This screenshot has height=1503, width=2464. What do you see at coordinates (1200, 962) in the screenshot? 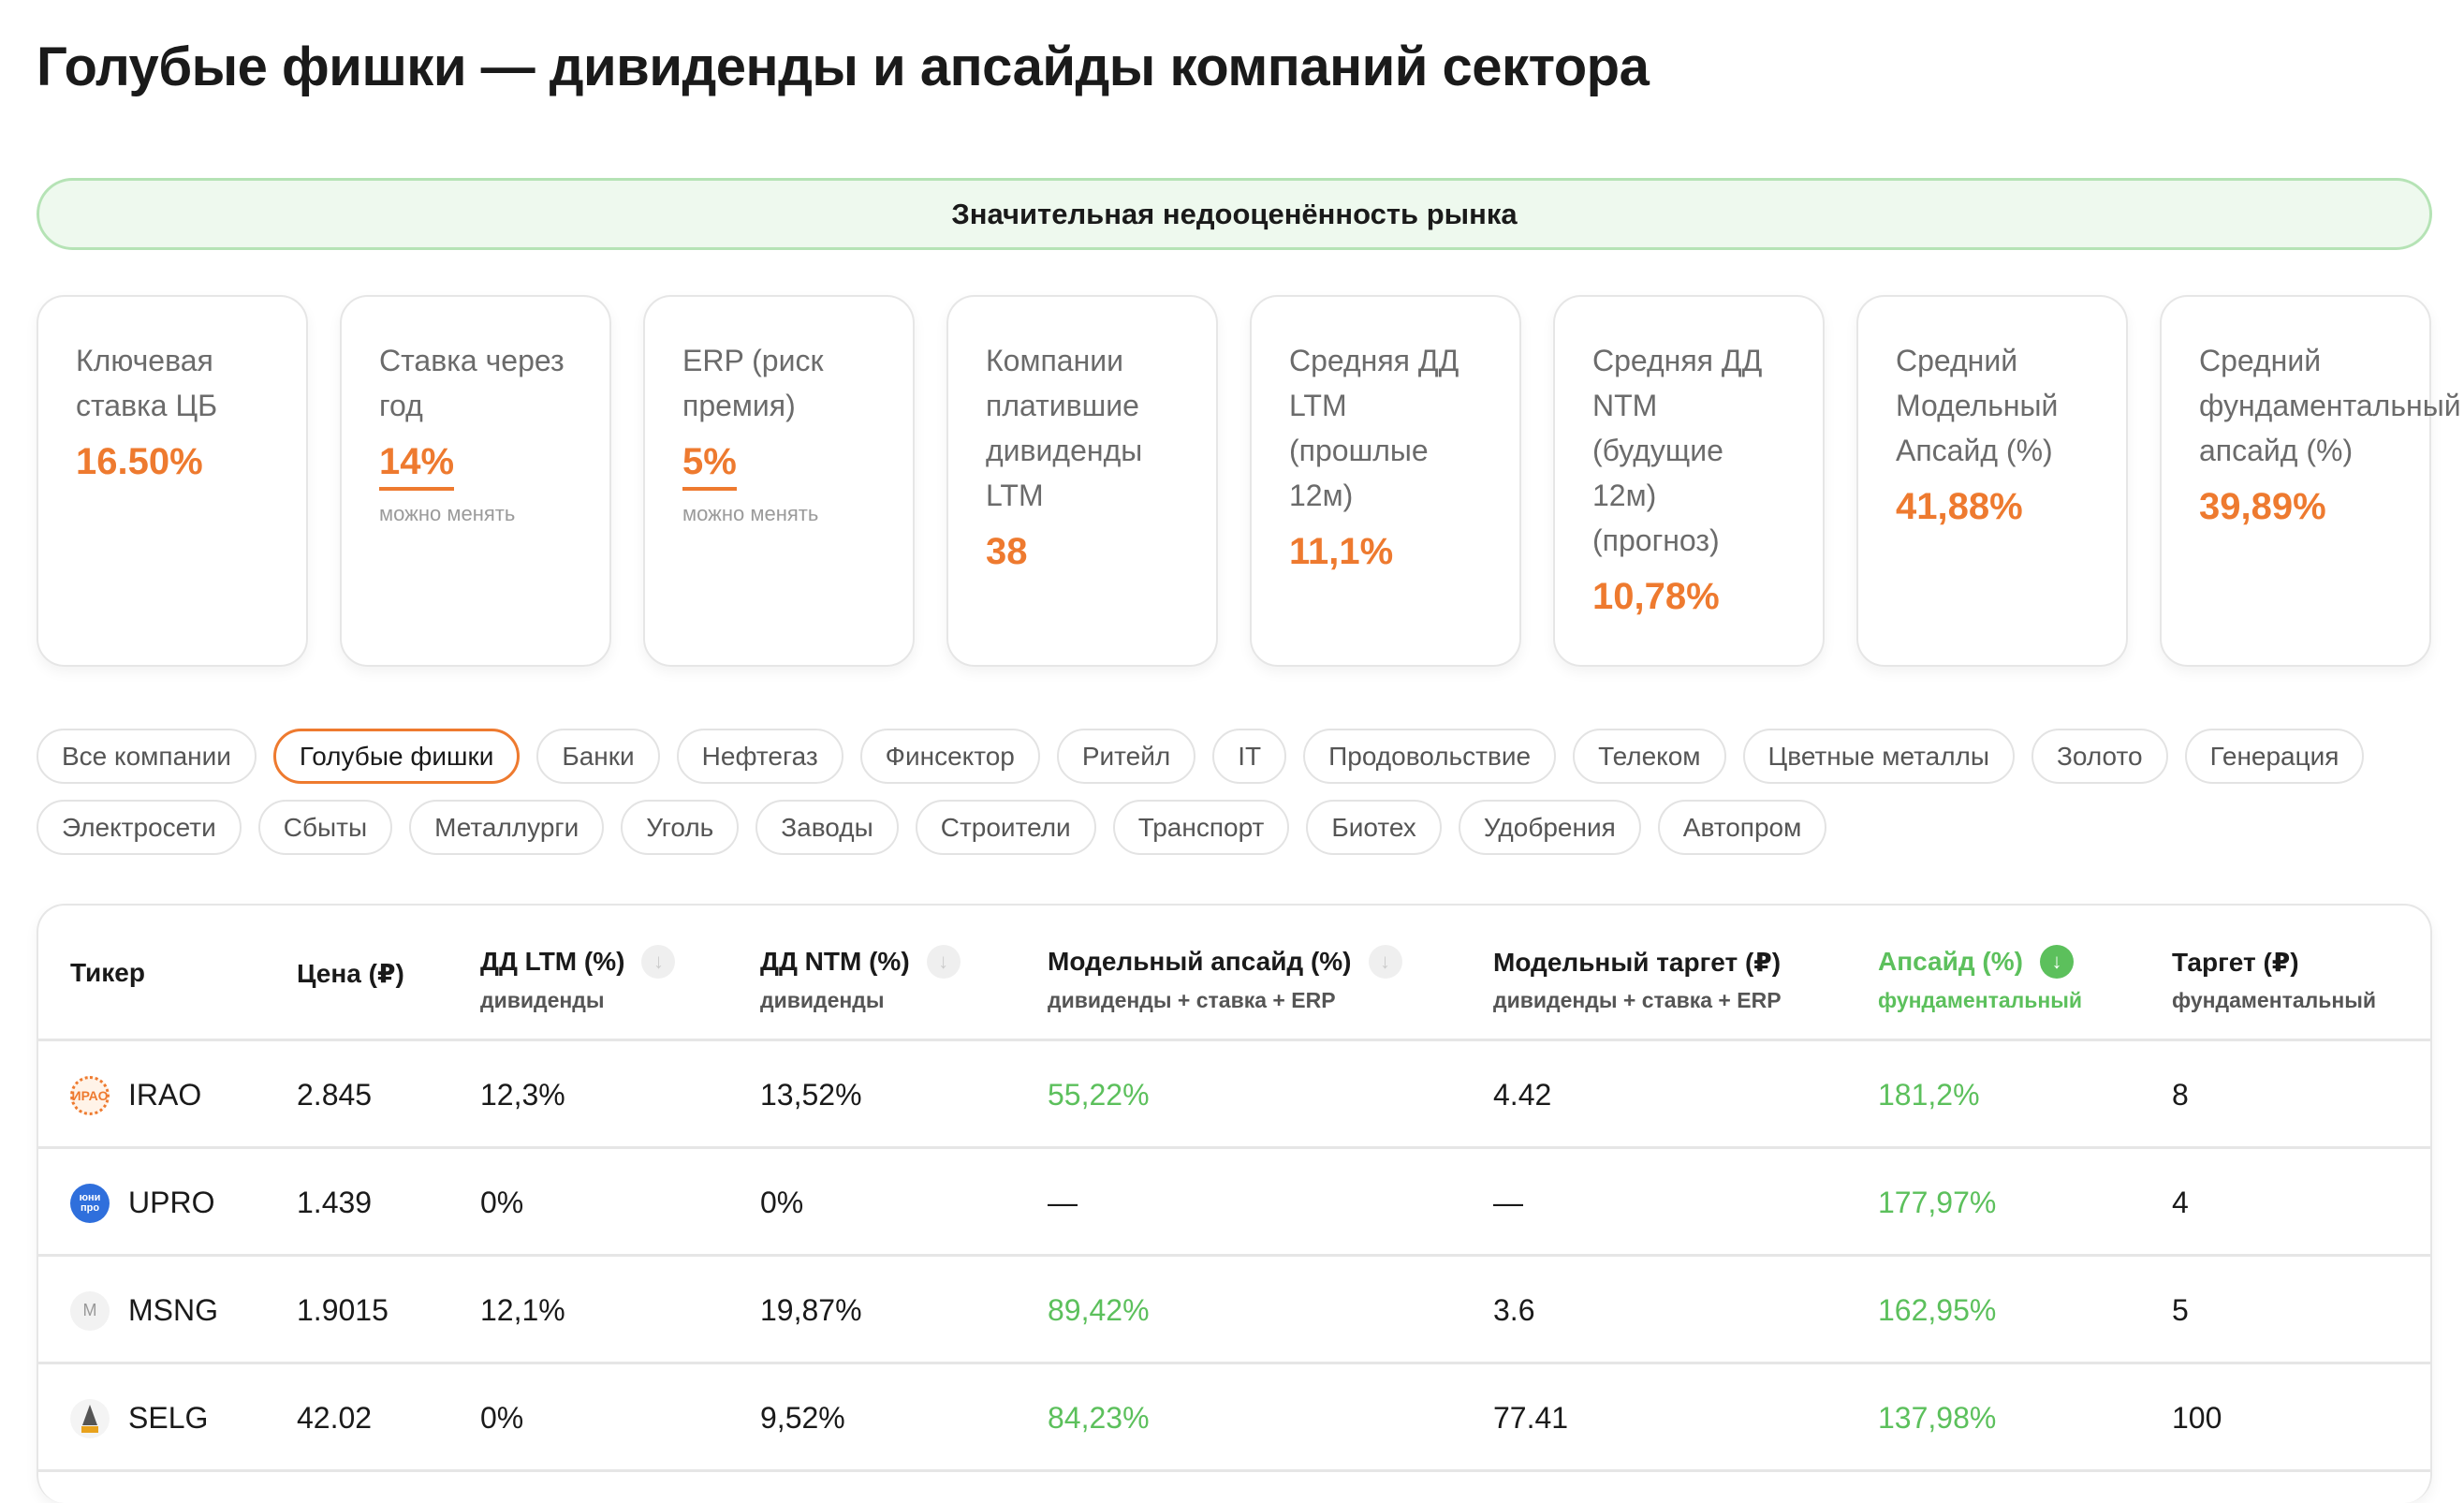
I see `column-title-text: Модельный апсайд (%)` at bounding box center [1200, 962].